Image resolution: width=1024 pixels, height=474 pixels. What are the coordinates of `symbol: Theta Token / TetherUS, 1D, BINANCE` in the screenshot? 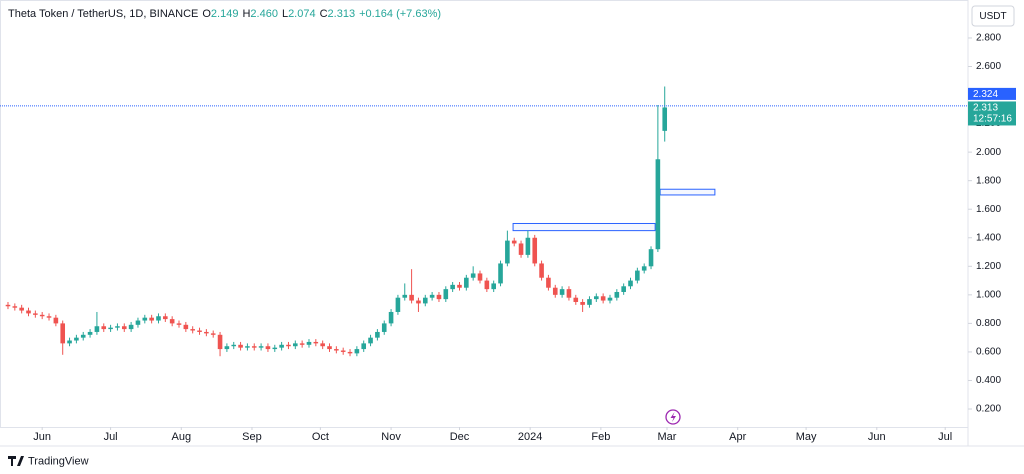 It's located at (103, 14).